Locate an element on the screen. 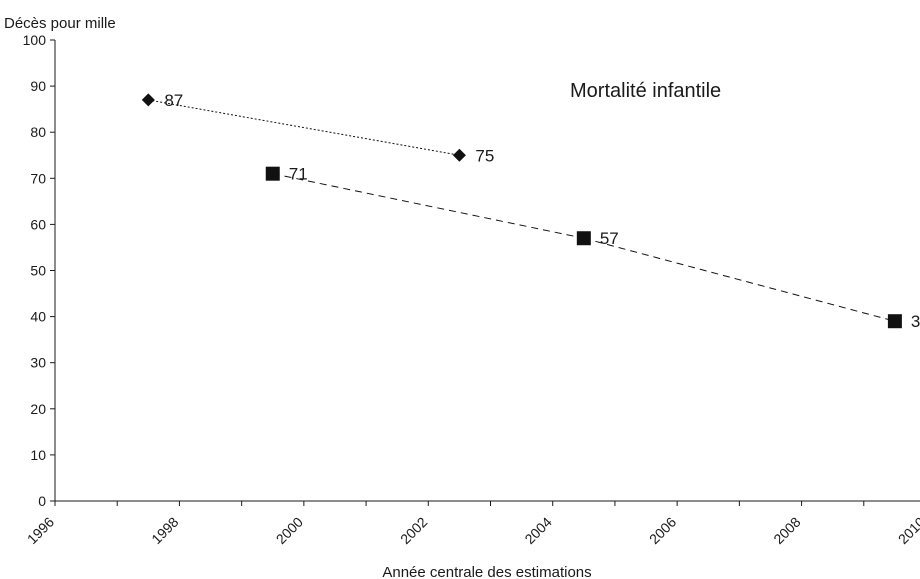  y-tick-label: 50 is located at coordinates (38, 271).